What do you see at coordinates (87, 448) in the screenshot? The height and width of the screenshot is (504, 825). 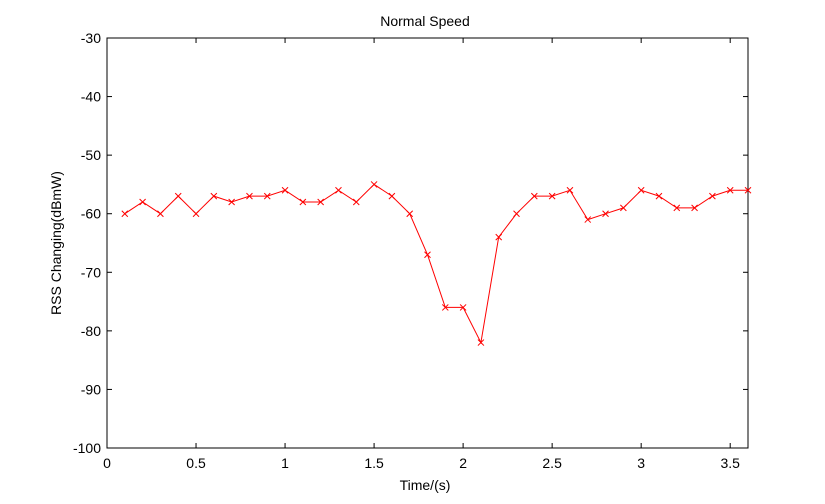 I see `y-tick-label: -100` at bounding box center [87, 448].